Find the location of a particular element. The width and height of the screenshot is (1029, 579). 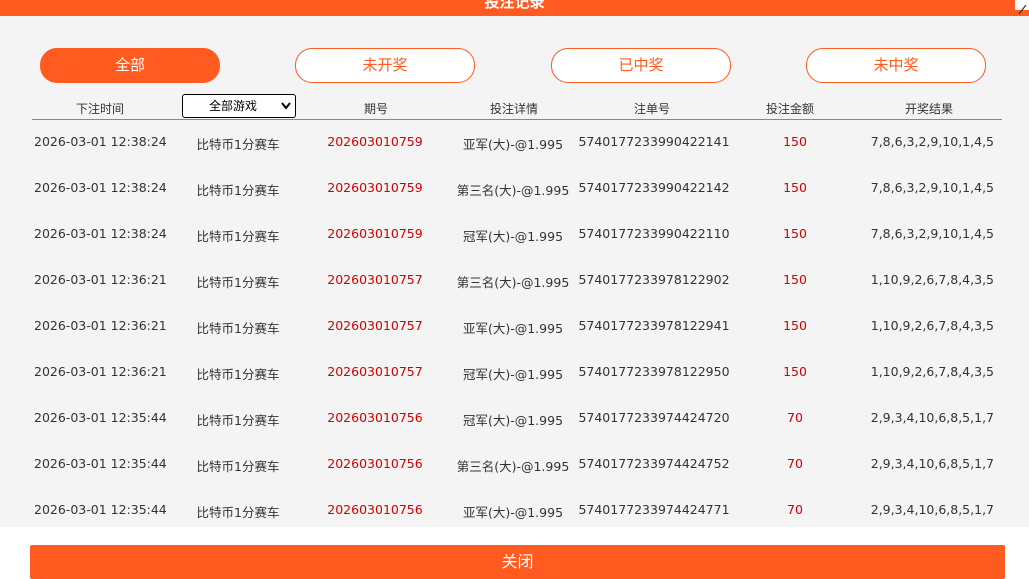

order-number: 5740177233974424752 is located at coordinates (654, 463).